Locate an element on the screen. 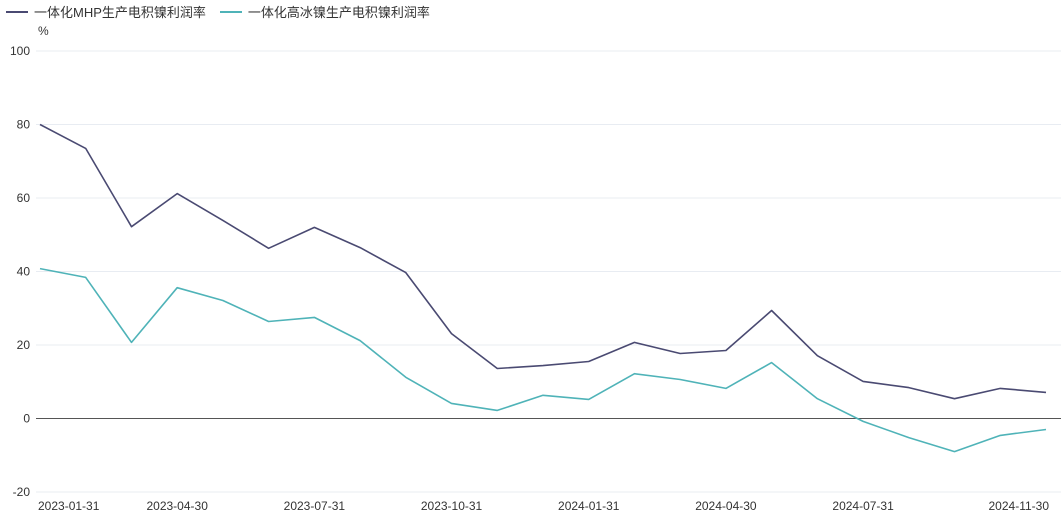  x-tick-label: 2023-10-31 is located at coordinates (452, 506).